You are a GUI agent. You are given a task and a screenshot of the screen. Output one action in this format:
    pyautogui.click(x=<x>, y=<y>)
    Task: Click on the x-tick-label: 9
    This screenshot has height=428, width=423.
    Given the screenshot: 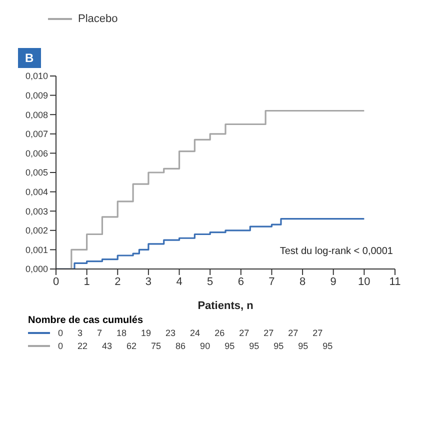 What is the action you would take?
    pyautogui.click(x=333, y=282)
    